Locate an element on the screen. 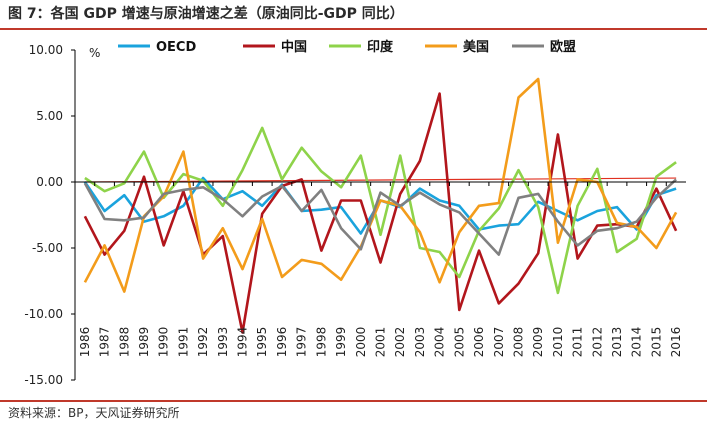 The height and width of the screenshot is (430, 707). x-tick-label: 2006 is located at coordinates (479, 342).